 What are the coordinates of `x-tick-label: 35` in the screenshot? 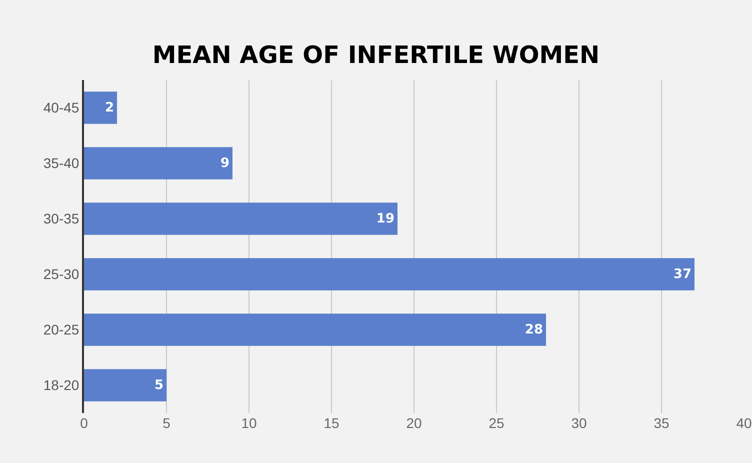 It's located at (662, 423).